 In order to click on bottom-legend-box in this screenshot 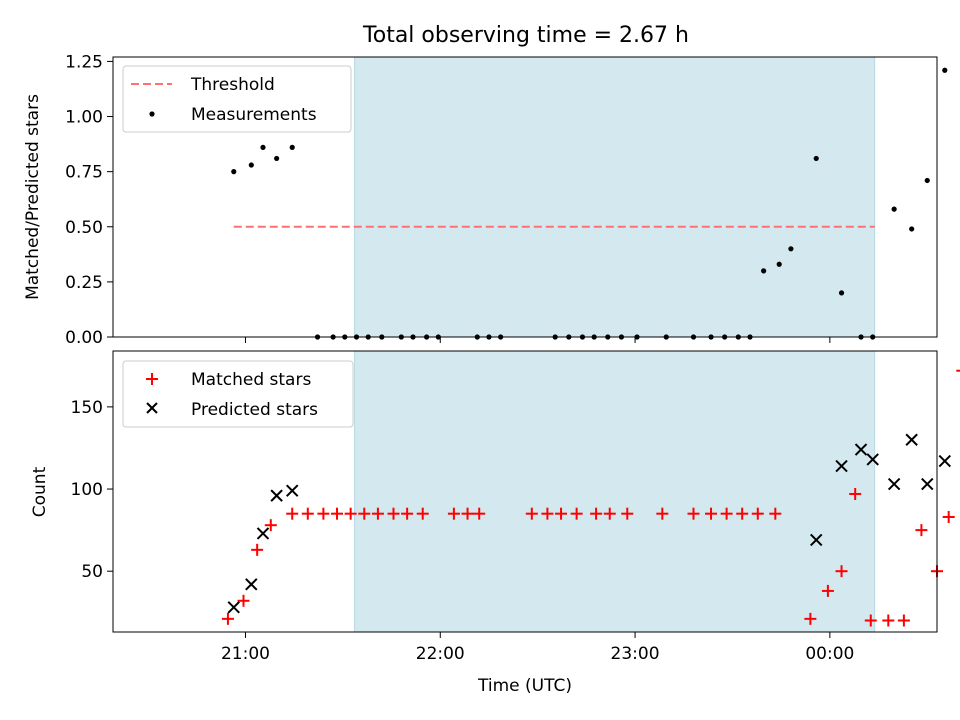, I will do `click(238, 394)`.